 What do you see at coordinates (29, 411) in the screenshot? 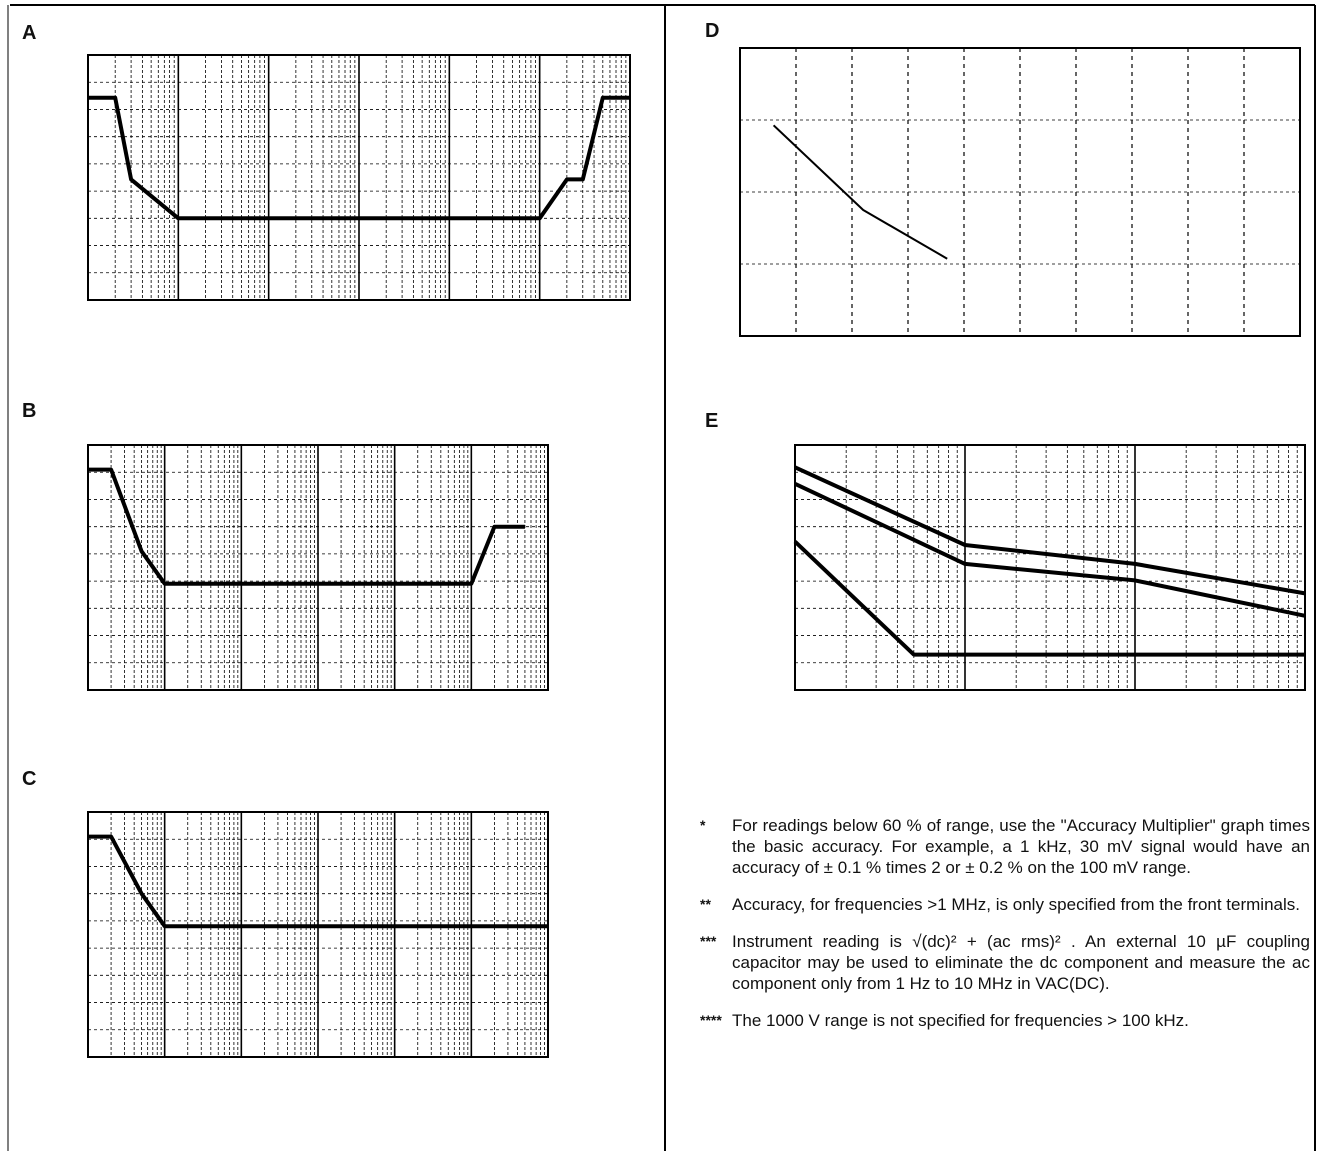
I see `panel-label-b: B` at bounding box center [29, 411].